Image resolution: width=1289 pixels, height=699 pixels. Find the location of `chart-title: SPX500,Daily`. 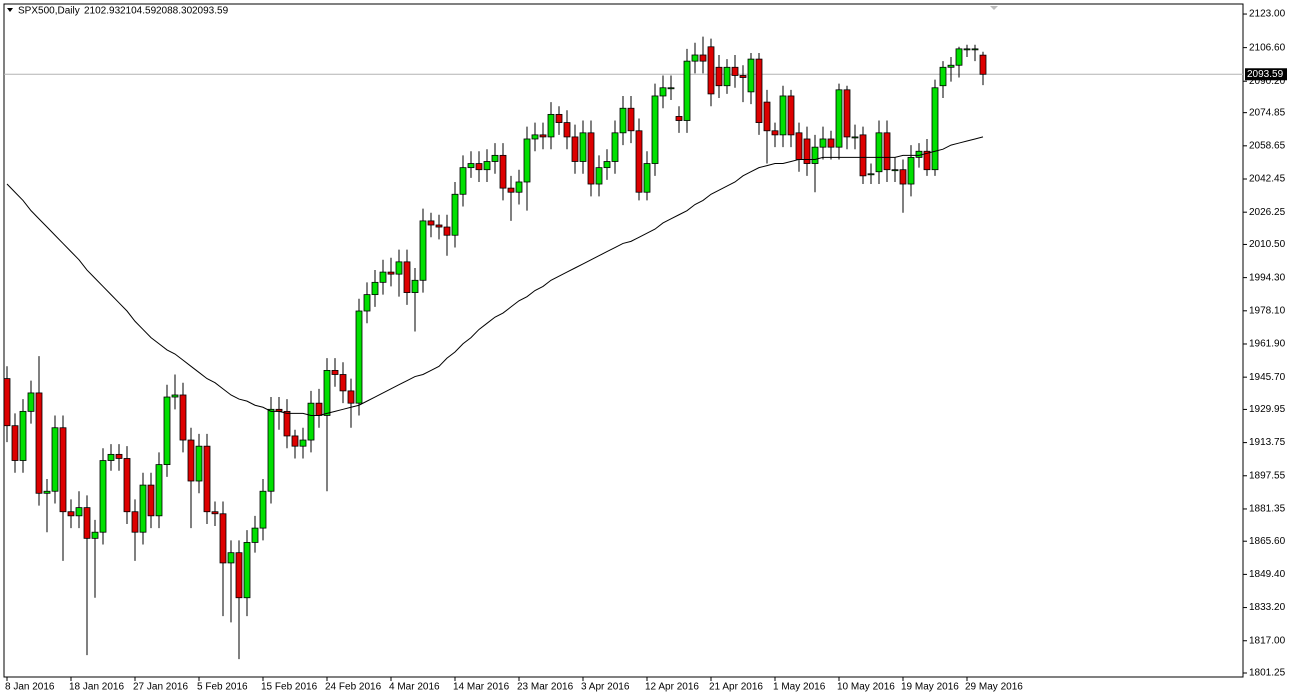

chart-title: SPX500,Daily is located at coordinates (49, 11).